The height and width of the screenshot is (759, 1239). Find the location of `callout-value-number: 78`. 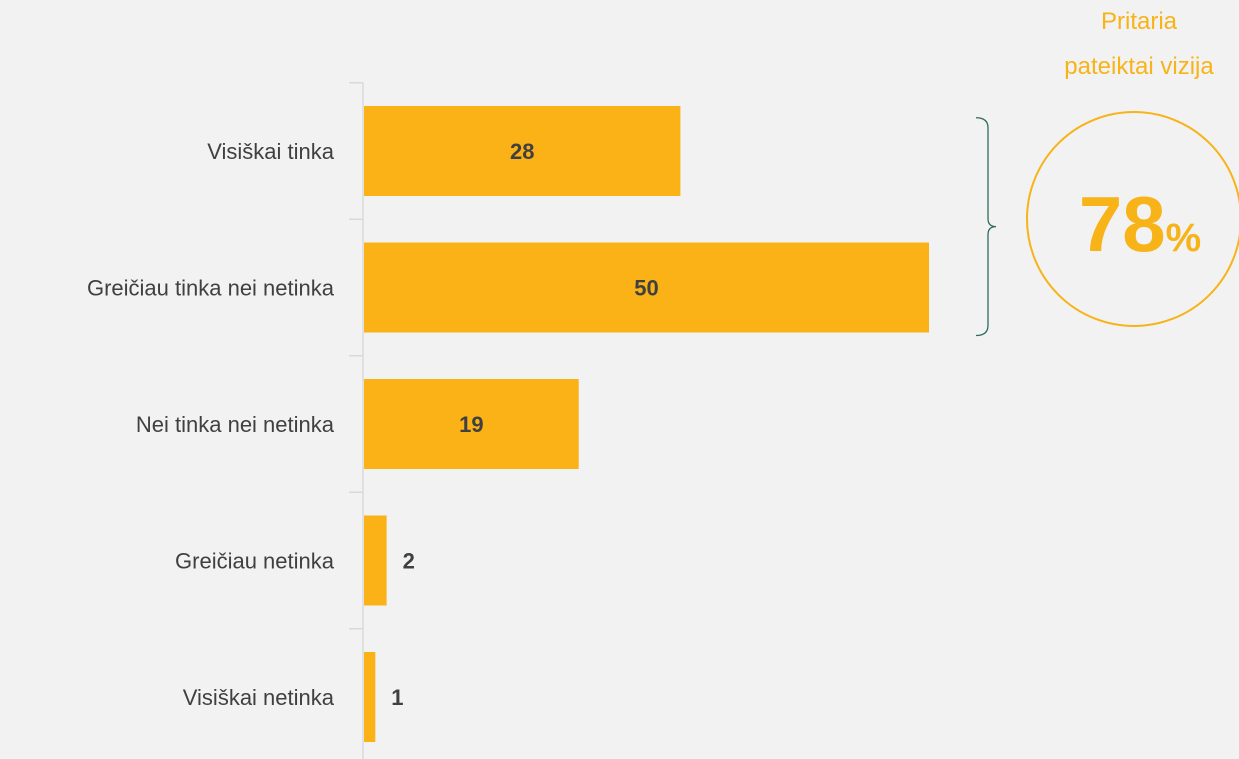

callout-value-number: 78 is located at coordinates (1122, 224).